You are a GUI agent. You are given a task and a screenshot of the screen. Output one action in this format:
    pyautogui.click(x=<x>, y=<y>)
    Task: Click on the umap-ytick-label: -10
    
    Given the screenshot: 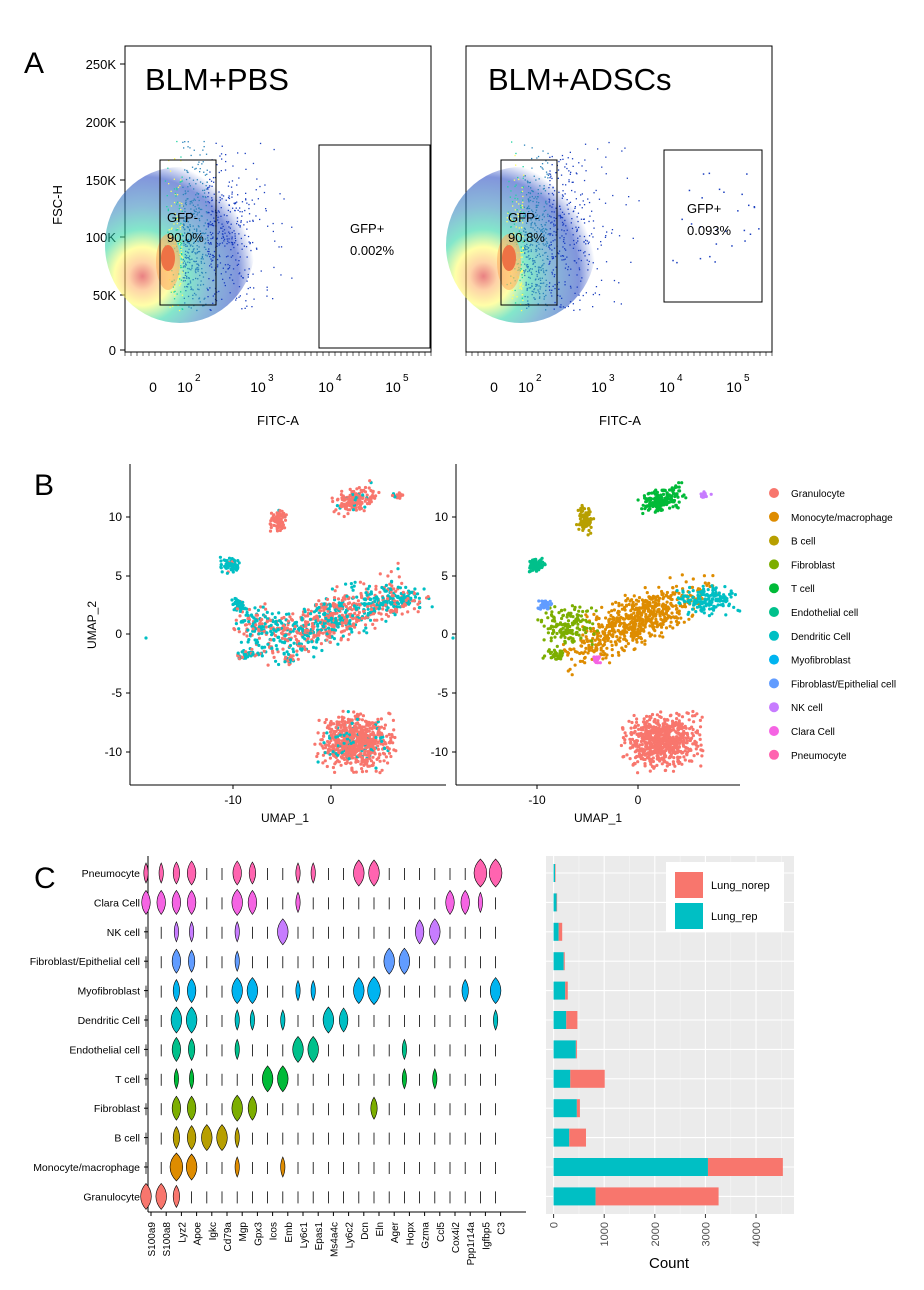 What is the action you would take?
    pyautogui.click(x=440, y=752)
    